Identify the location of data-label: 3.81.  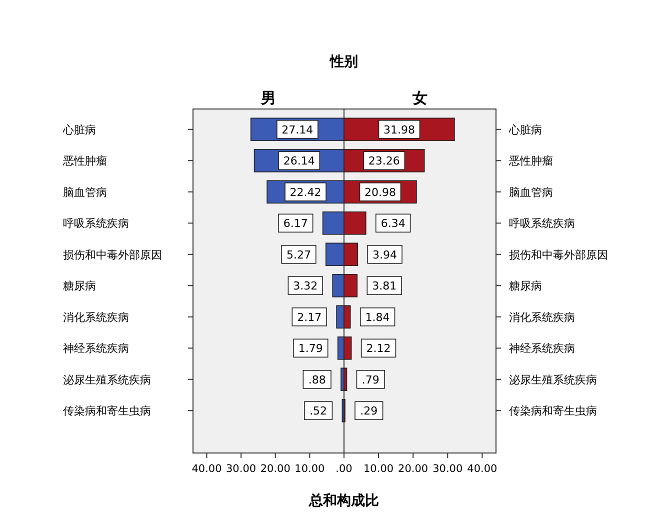
(384, 286).